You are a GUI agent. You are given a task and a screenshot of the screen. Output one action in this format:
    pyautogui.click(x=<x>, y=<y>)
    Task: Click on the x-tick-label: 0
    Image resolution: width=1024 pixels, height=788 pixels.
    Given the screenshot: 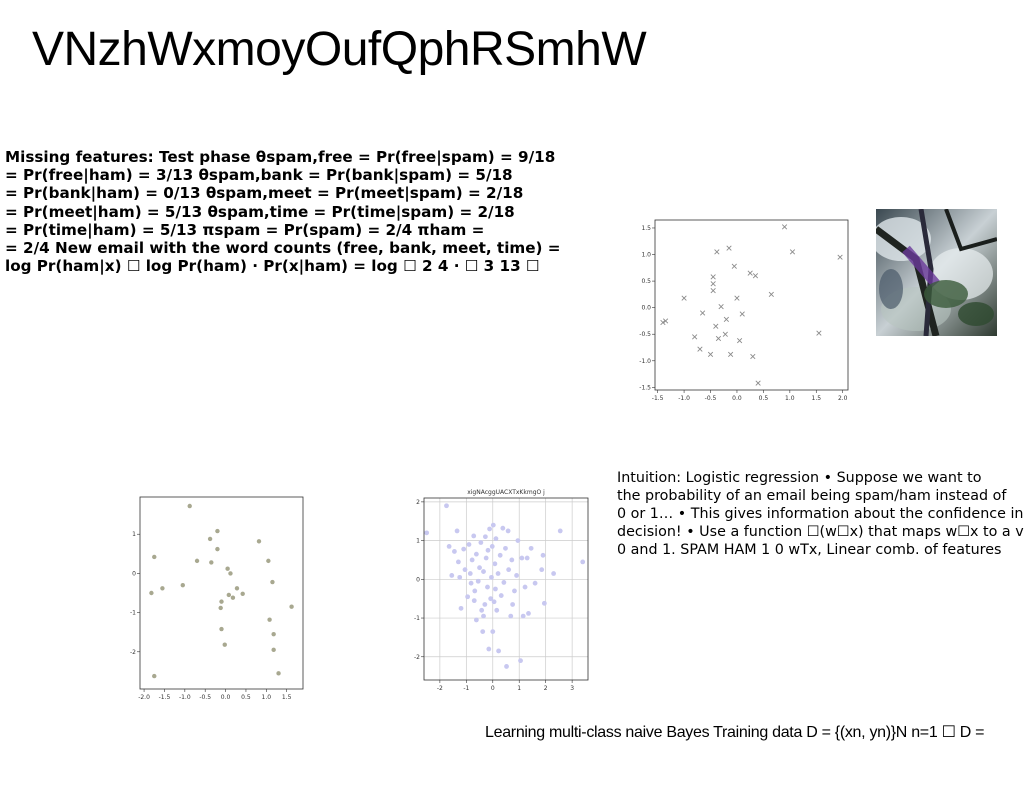 What is the action you would take?
    pyautogui.click(x=493, y=688)
    